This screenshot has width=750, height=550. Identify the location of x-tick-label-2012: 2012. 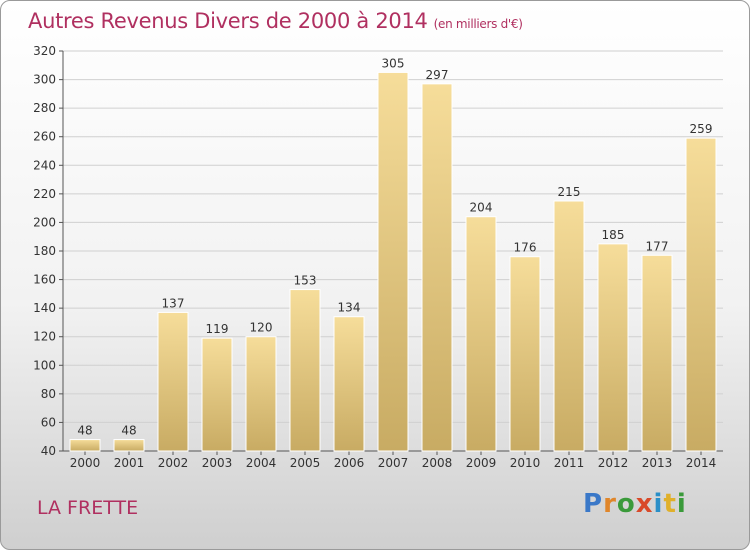
(613, 463).